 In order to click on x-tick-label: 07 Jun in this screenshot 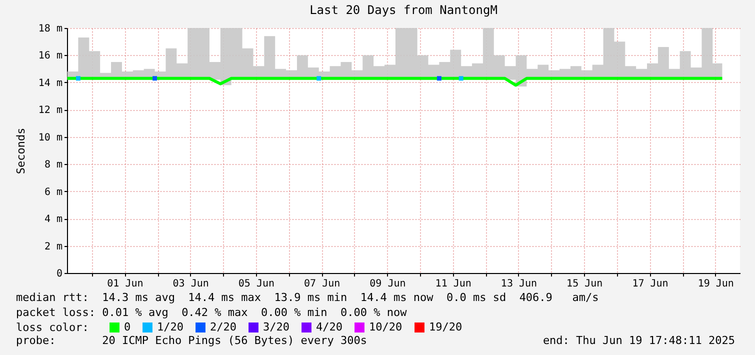, I will do `click(322, 284)`.